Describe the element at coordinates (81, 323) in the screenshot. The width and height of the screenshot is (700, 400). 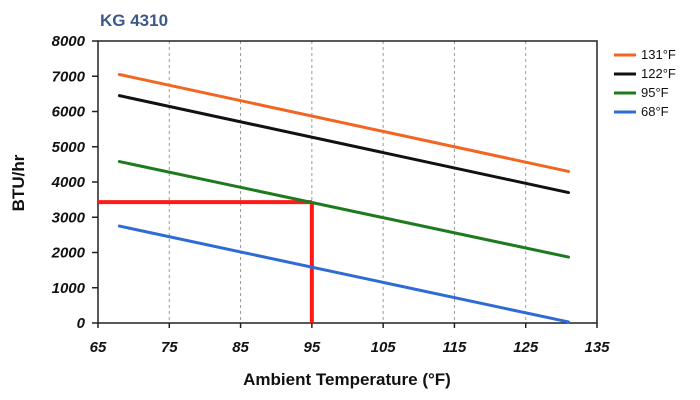
I see `y-tick-label: 0` at that location.